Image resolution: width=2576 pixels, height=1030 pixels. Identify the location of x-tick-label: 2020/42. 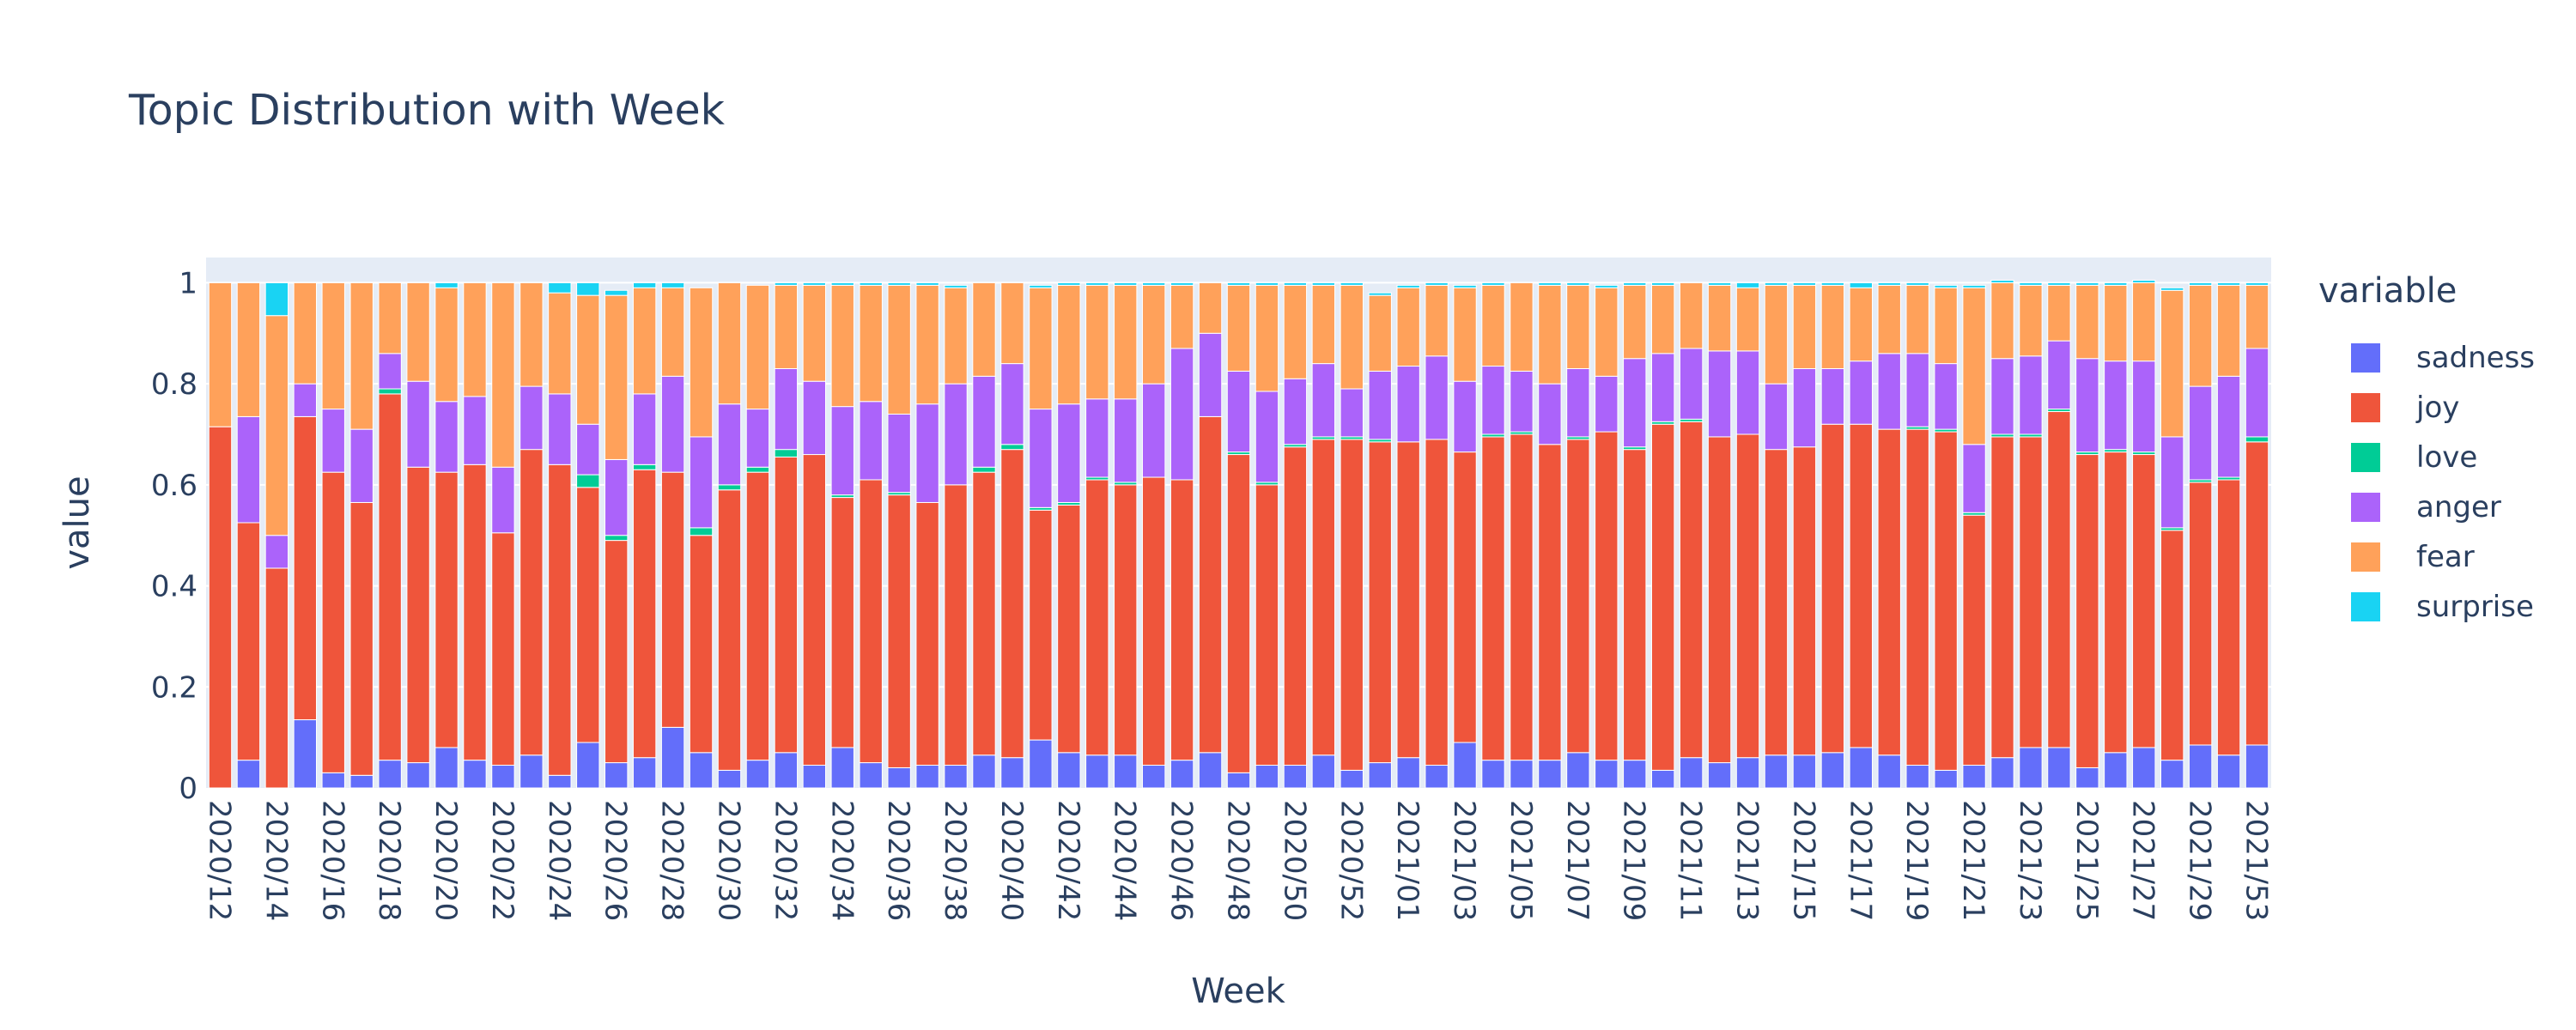
(1068, 860).